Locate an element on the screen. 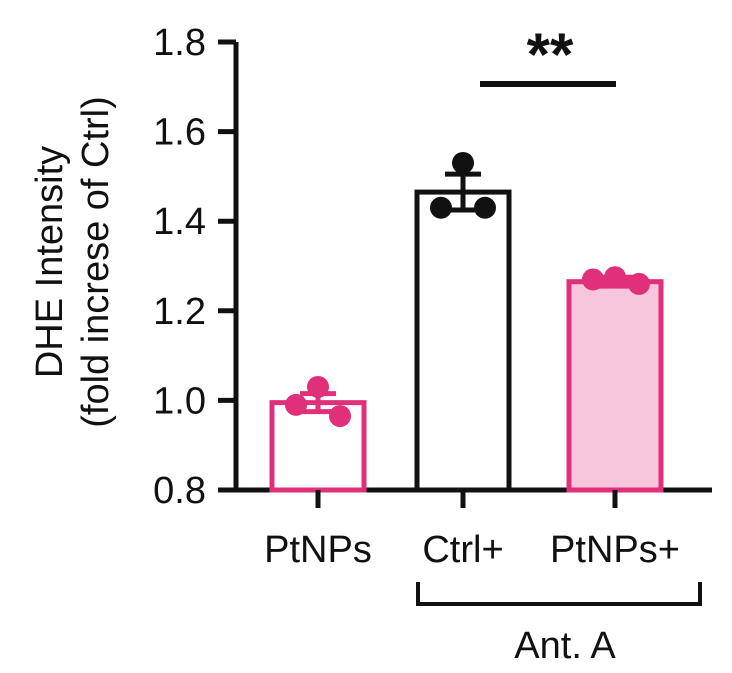 The height and width of the screenshot is (673, 732). y-tick-label: 1.8 is located at coordinates (179, 43).